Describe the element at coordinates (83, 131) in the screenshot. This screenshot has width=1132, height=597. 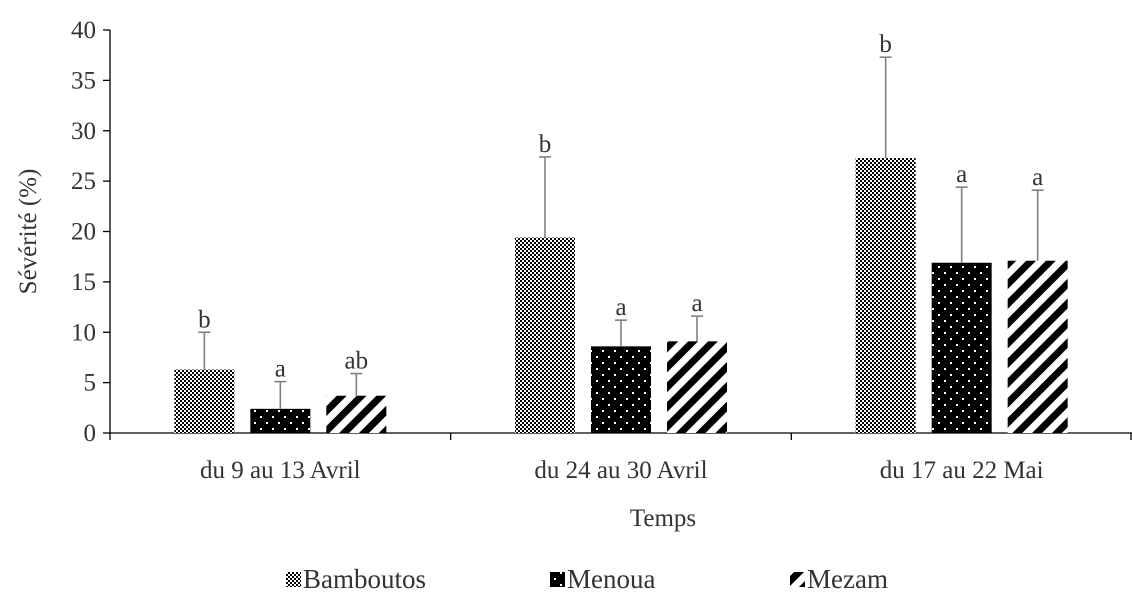
I see `y-tick-label: 30` at that location.